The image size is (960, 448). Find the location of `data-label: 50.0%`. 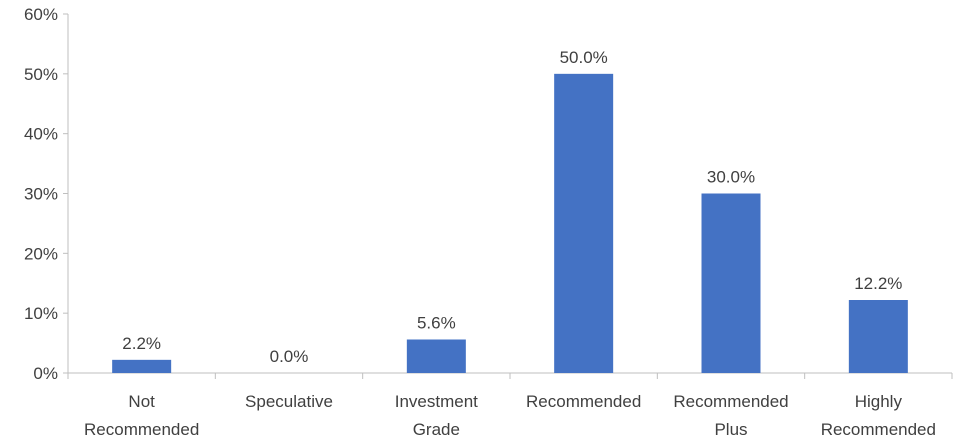

data-label: 50.0% is located at coordinates (584, 57).